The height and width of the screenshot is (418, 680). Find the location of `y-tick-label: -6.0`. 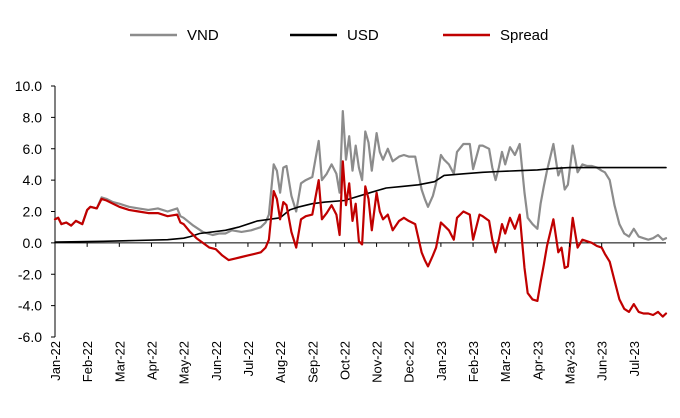

y-tick-label: -6.0 is located at coordinates (30, 337).